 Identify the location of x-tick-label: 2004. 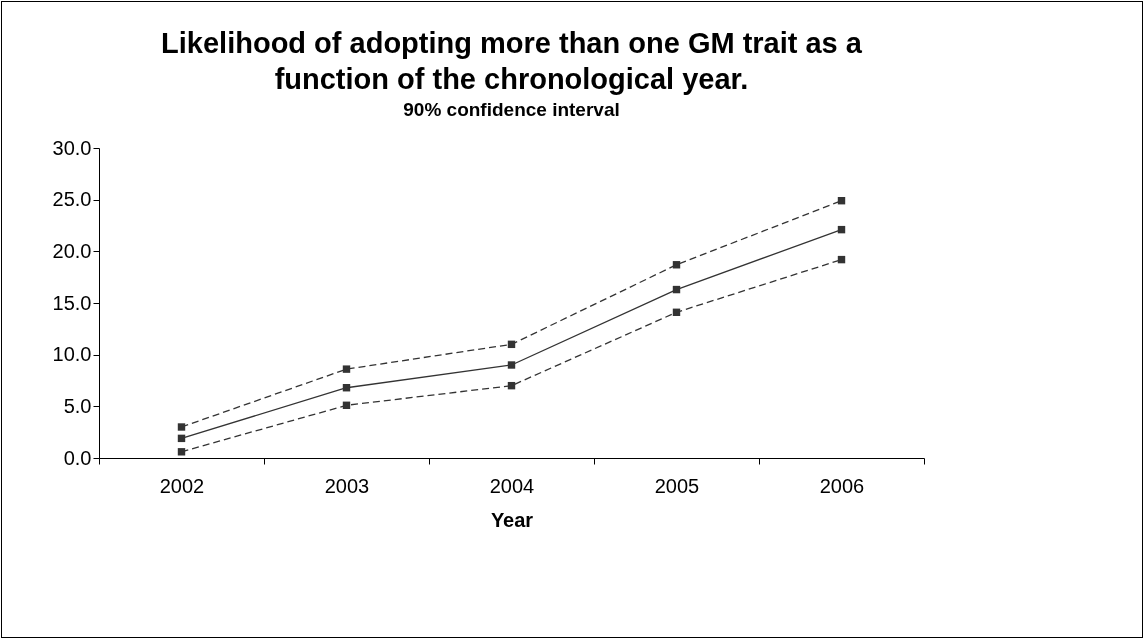
(512, 485).